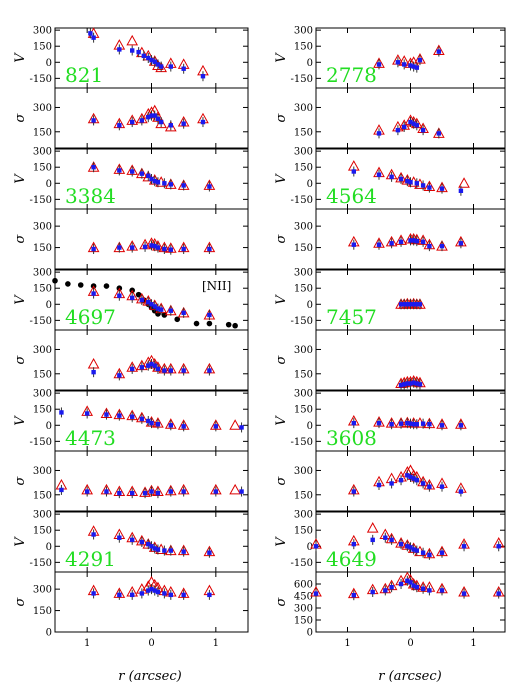 The image size is (522, 688). What do you see at coordinates (351, 317) in the screenshot?
I see `galaxy-label-7457: 7457` at bounding box center [351, 317].